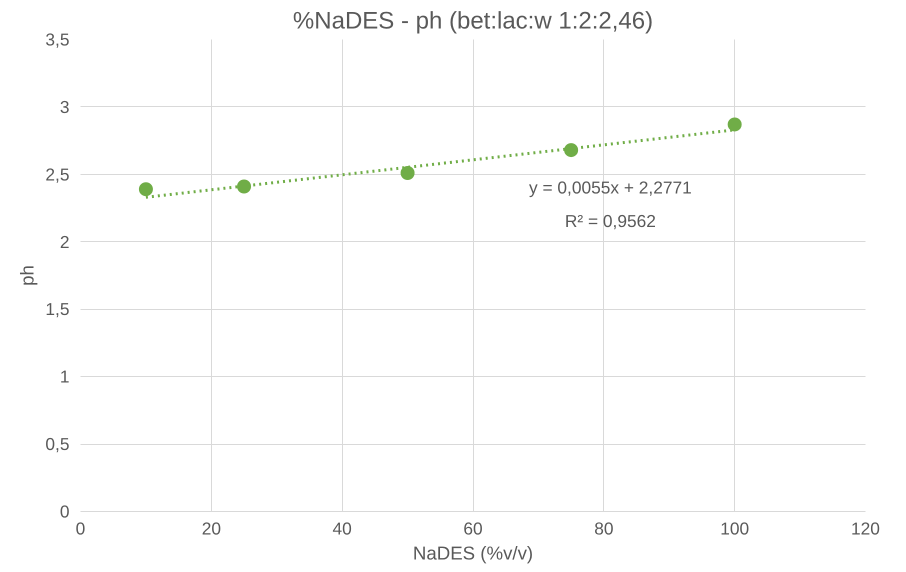 This screenshot has height=572, width=906. What do you see at coordinates (342, 528) in the screenshot?
I see `x-tick-label: 40` at bounding box center [342, 528].